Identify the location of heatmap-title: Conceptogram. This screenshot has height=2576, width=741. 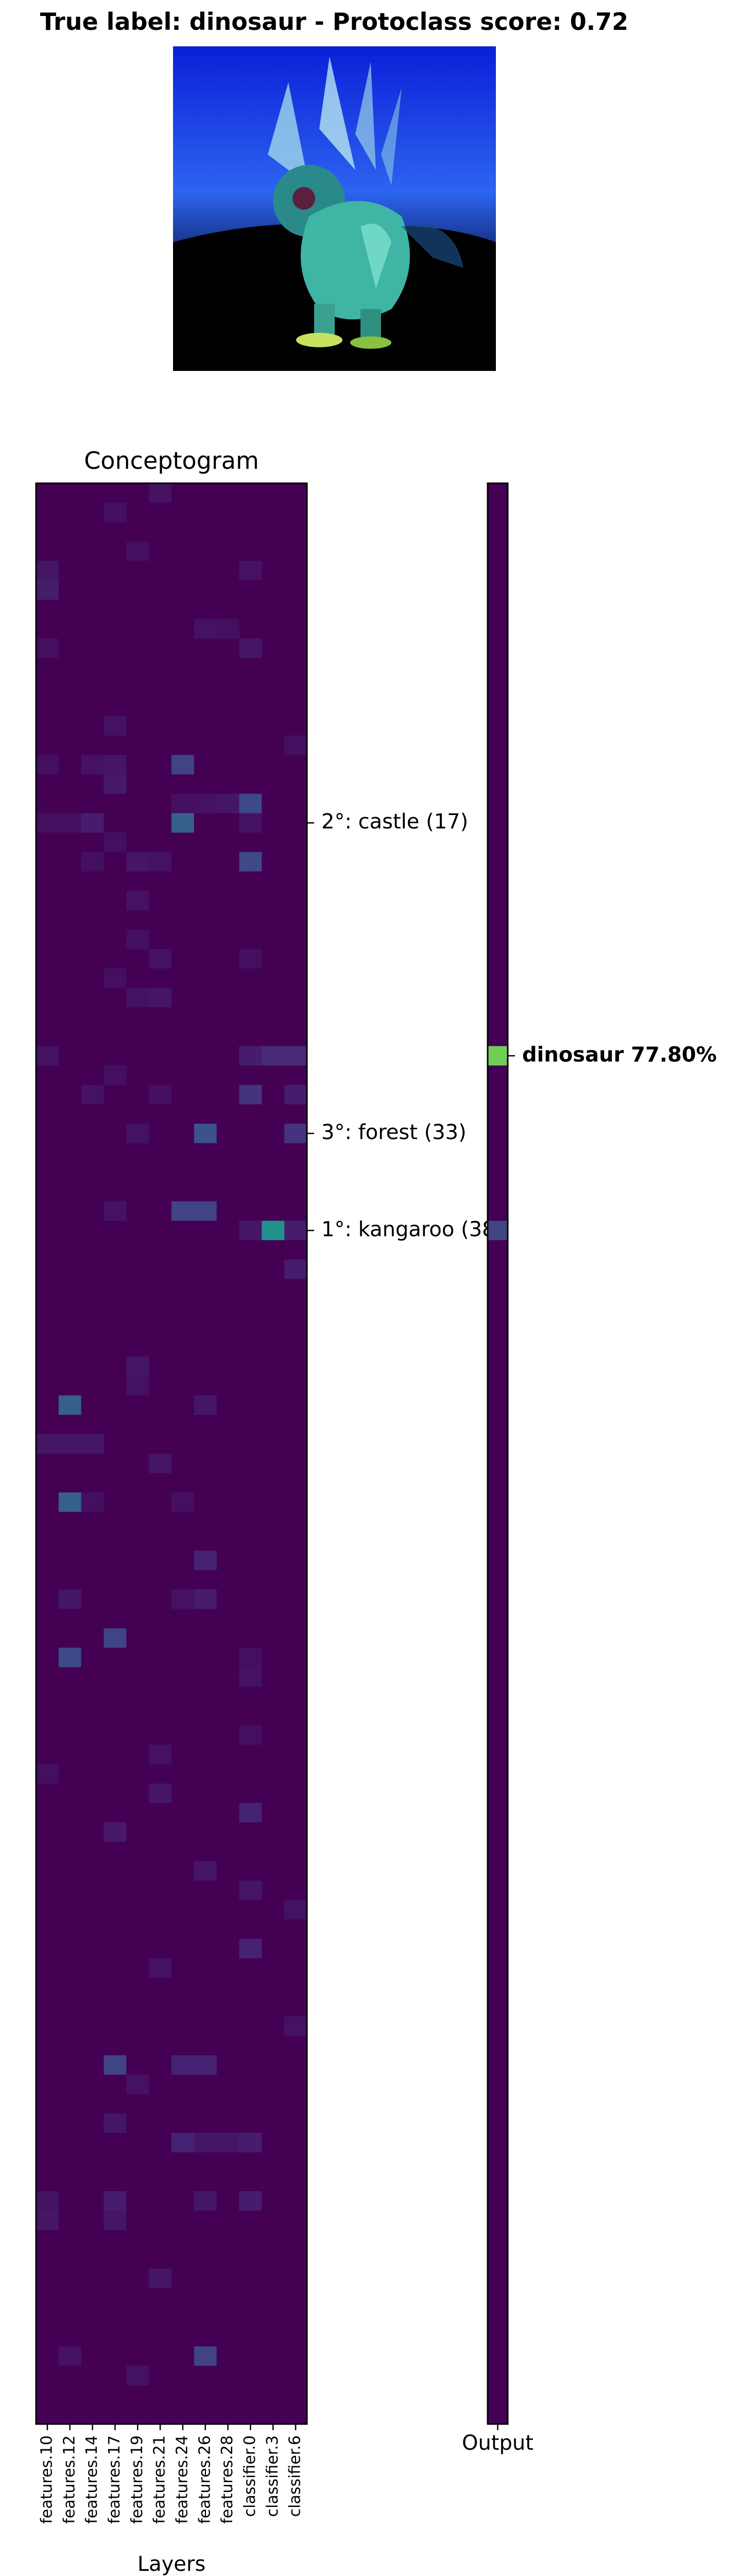
(171, 460).